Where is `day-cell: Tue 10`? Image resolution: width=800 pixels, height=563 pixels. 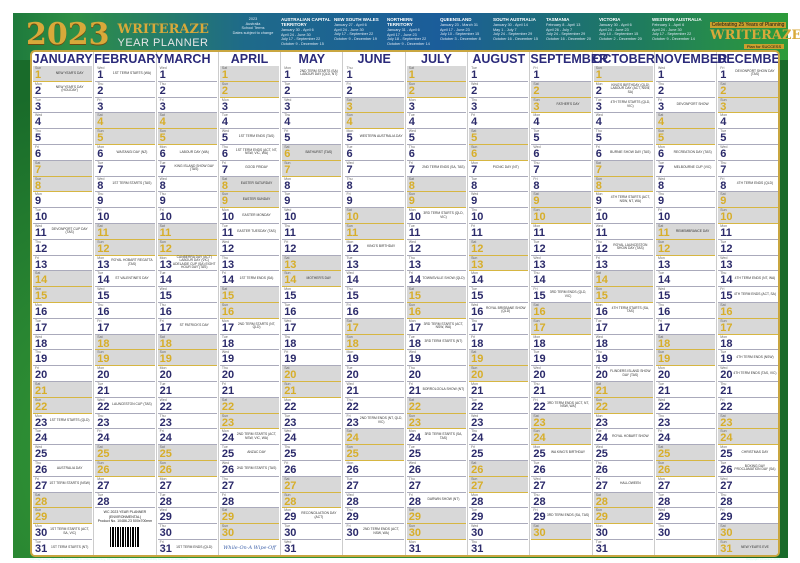 day-cell: Tue 10 is located at coordinates (623, 216).